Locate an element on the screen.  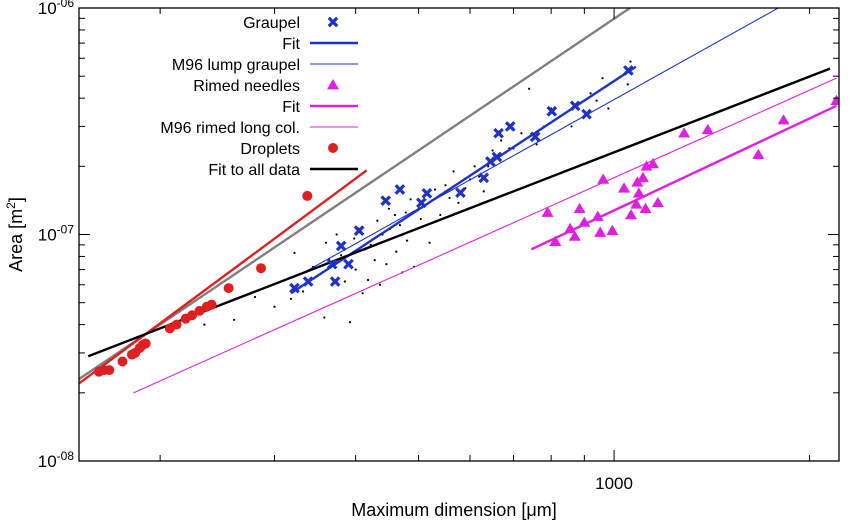
legend-swatch-rimed-needles is located at coordinates (333, 84).